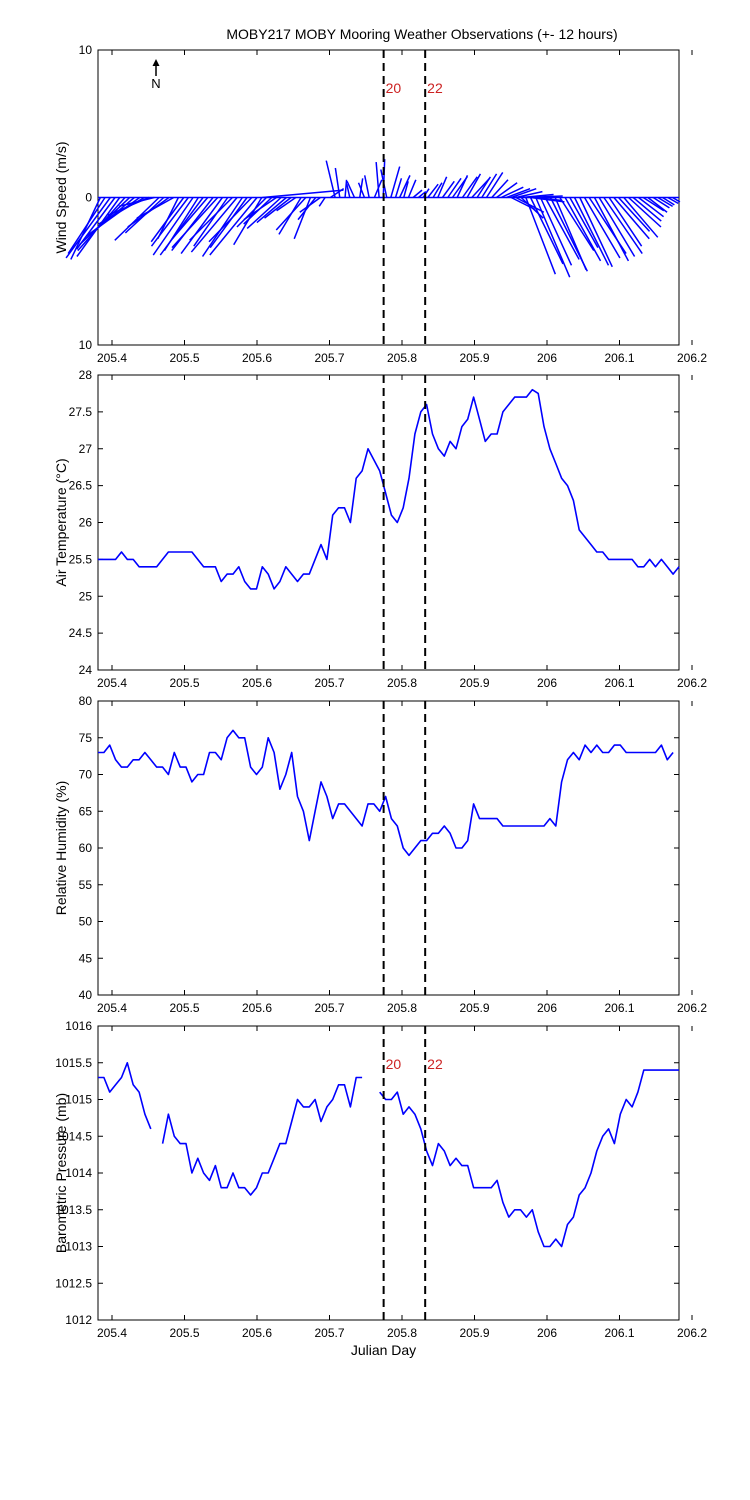 The image size is (750, 1500). Describe the element at coordinates (156, 75) in the screenshot. I see `north-arrow: N` at that location.